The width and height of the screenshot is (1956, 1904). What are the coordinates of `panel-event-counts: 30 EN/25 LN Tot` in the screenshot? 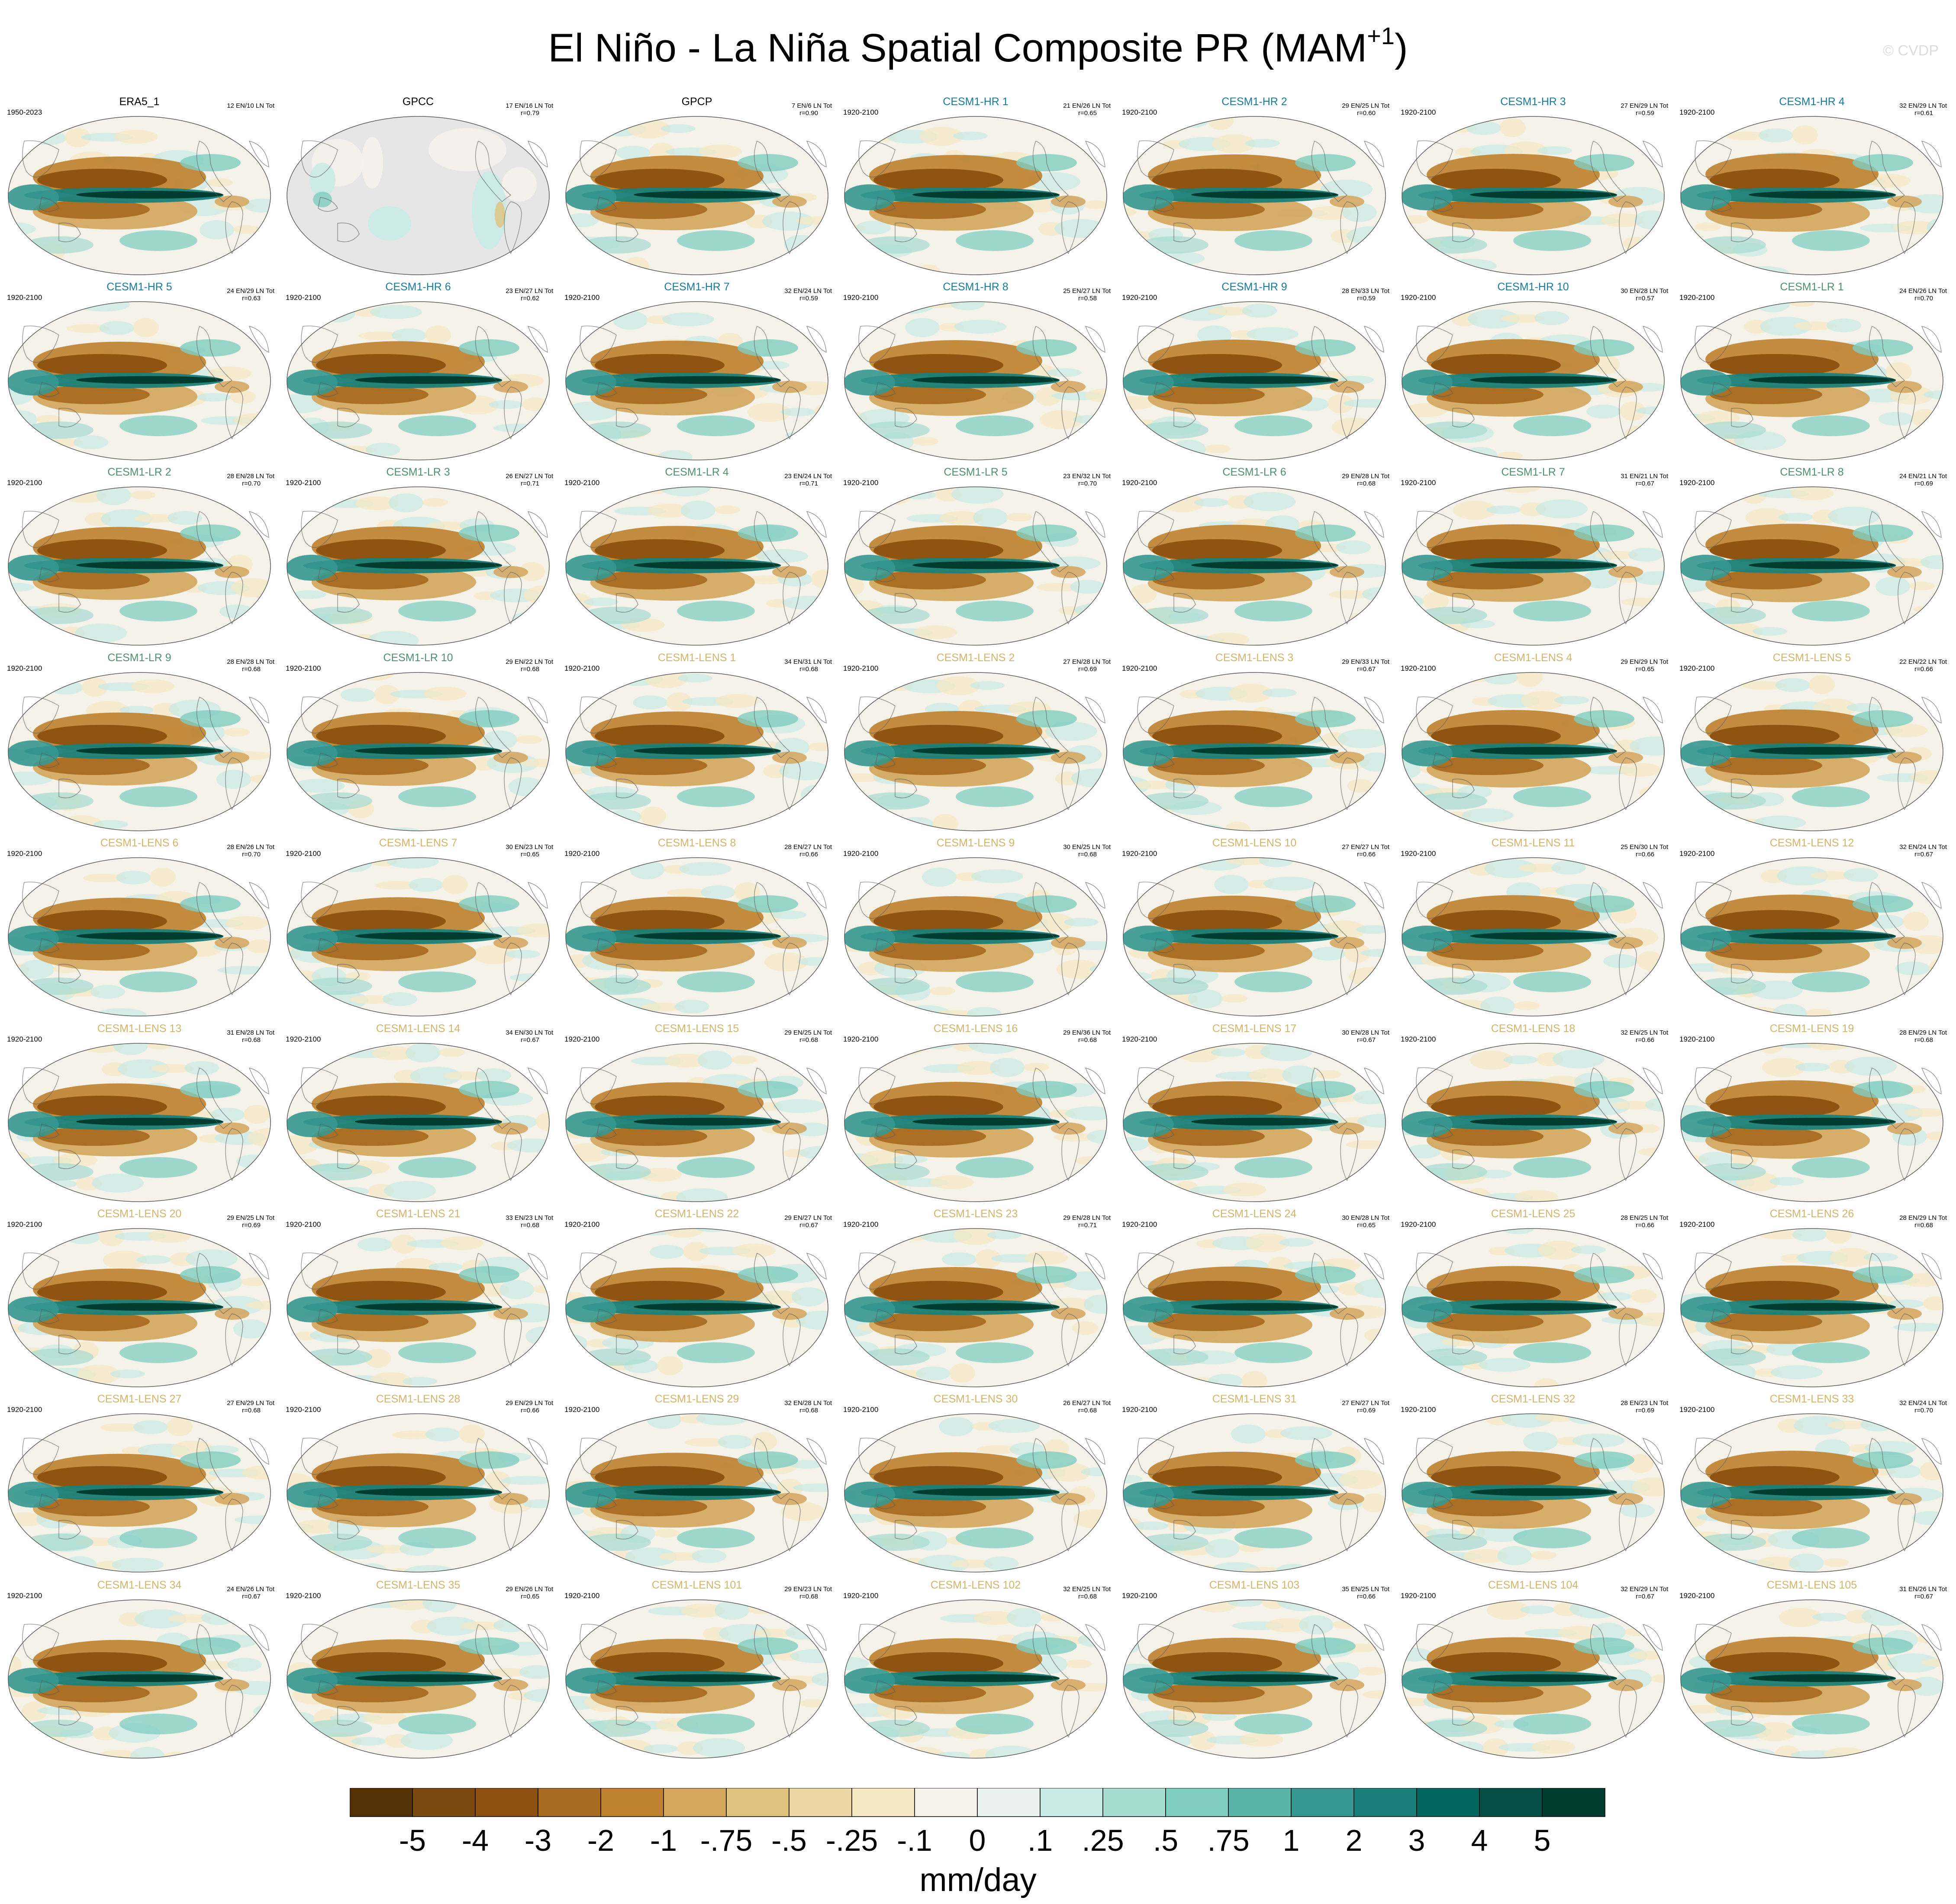 It's located at (1087, 847).